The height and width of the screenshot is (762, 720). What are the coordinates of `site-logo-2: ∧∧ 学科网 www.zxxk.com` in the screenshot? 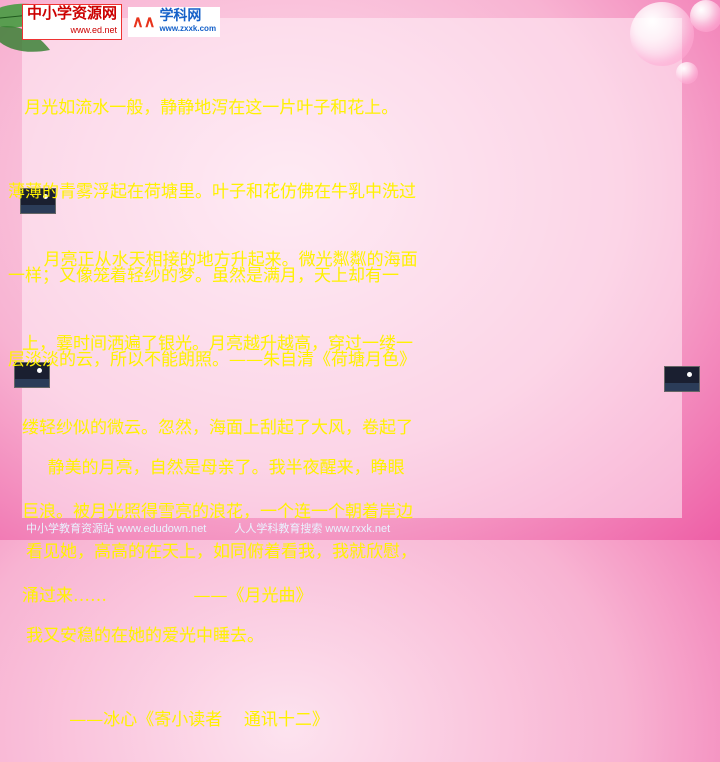 It's located at (174, 22).